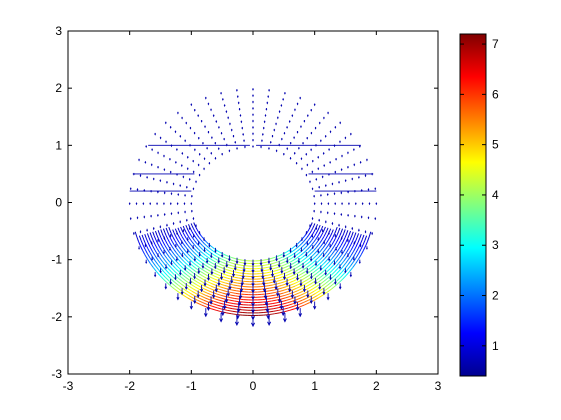 This screenshot has height=420, width=561. I want to click on x-tick-label: -3, so click(68, 386).